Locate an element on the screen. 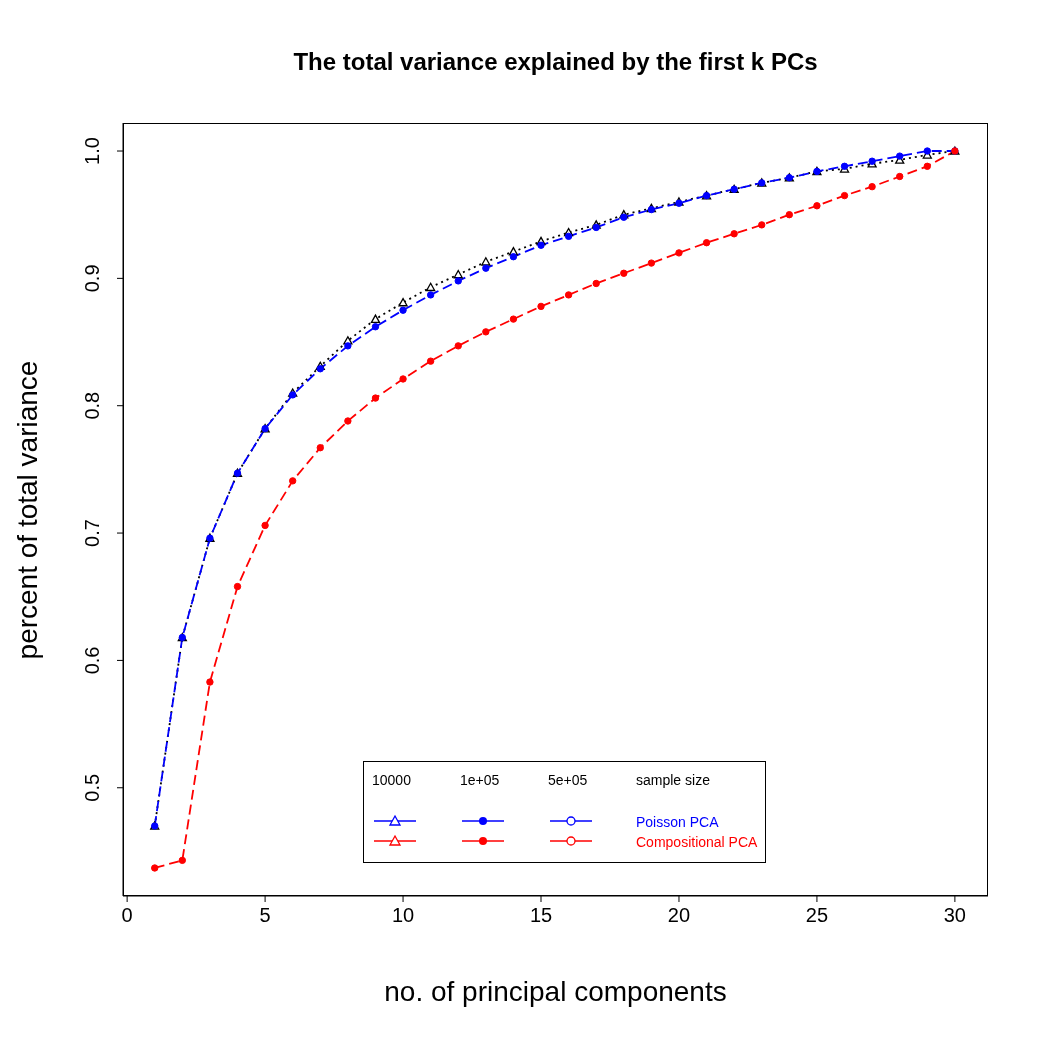 This screenshot has height=1050, width=1050. annotation: 10000 is located at coordinates (392, 781).